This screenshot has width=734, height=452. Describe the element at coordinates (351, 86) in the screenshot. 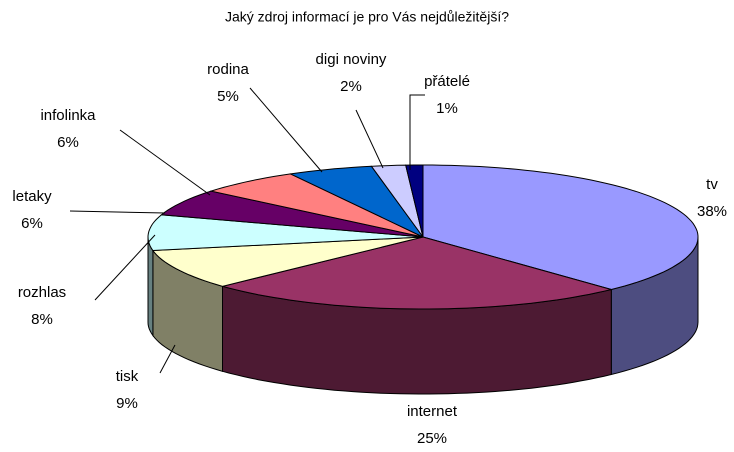

I see `value-label: 2%` at that location.